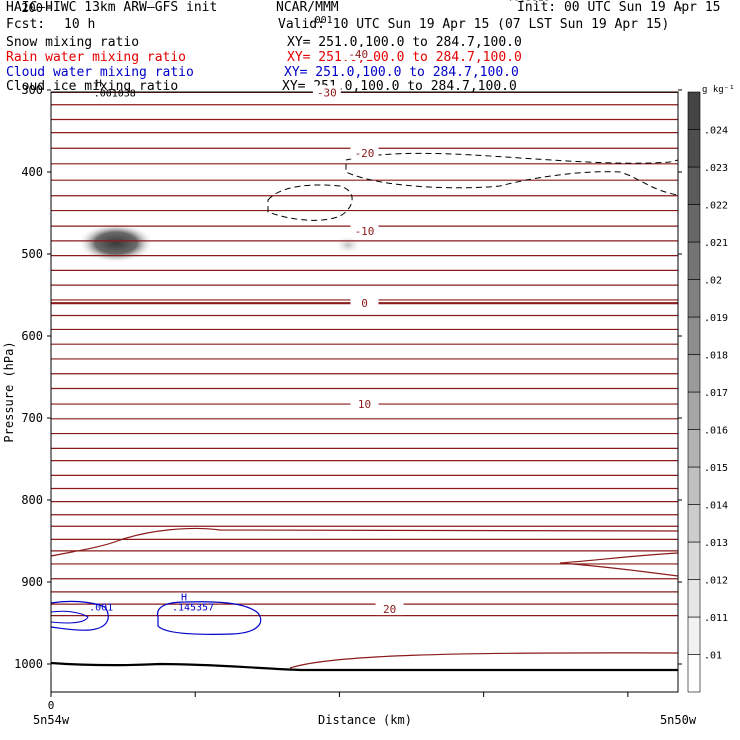 This screenshot has height=740, width=740. I want to click on y-axis-label: Pressure (hPa), so click(9, 391).